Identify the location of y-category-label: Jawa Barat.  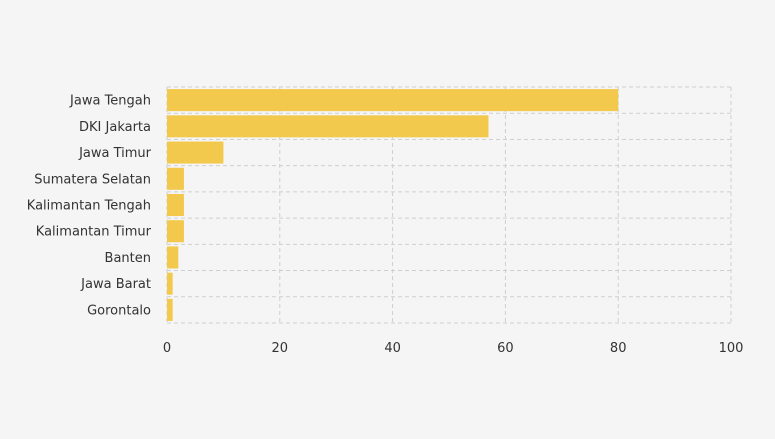
(115, 284).